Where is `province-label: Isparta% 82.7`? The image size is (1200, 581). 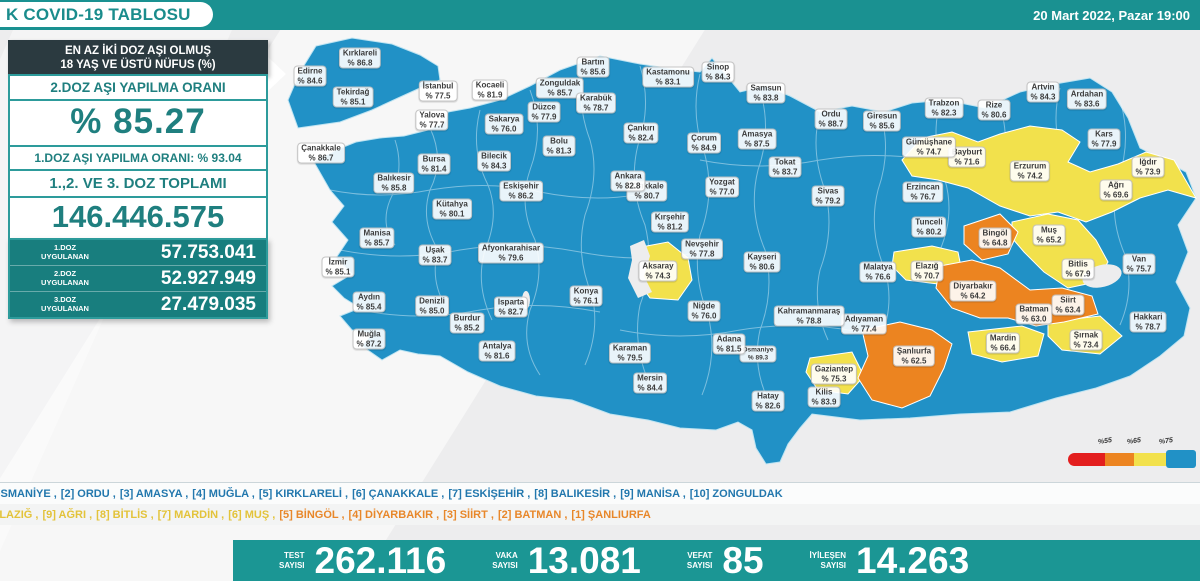 province-label: Isparta% 82.7 is located at coordinates (511, 307).